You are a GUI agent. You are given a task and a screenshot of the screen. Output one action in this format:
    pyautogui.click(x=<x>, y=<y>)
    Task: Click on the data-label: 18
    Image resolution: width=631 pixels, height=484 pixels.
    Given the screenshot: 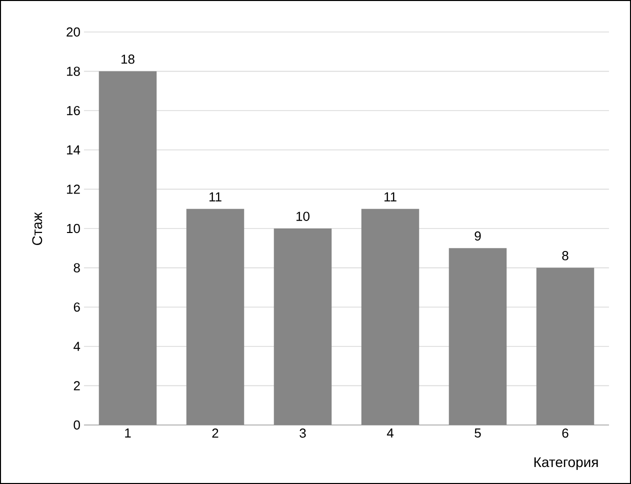 What is the action you would take?
    pyautogui.click(x=128, y=59)
    